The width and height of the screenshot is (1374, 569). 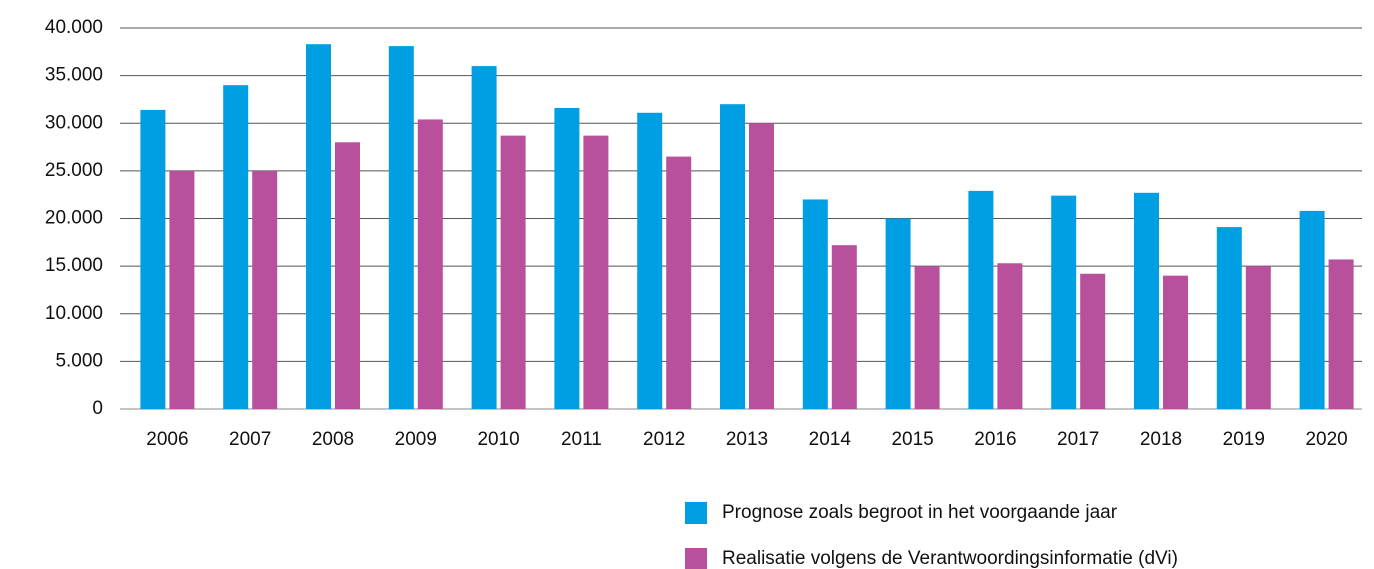 What do you see at coordinates (498, 439) in the screenshot?
I see `x-tick-label: 2010` at bounding box center [498, 439].